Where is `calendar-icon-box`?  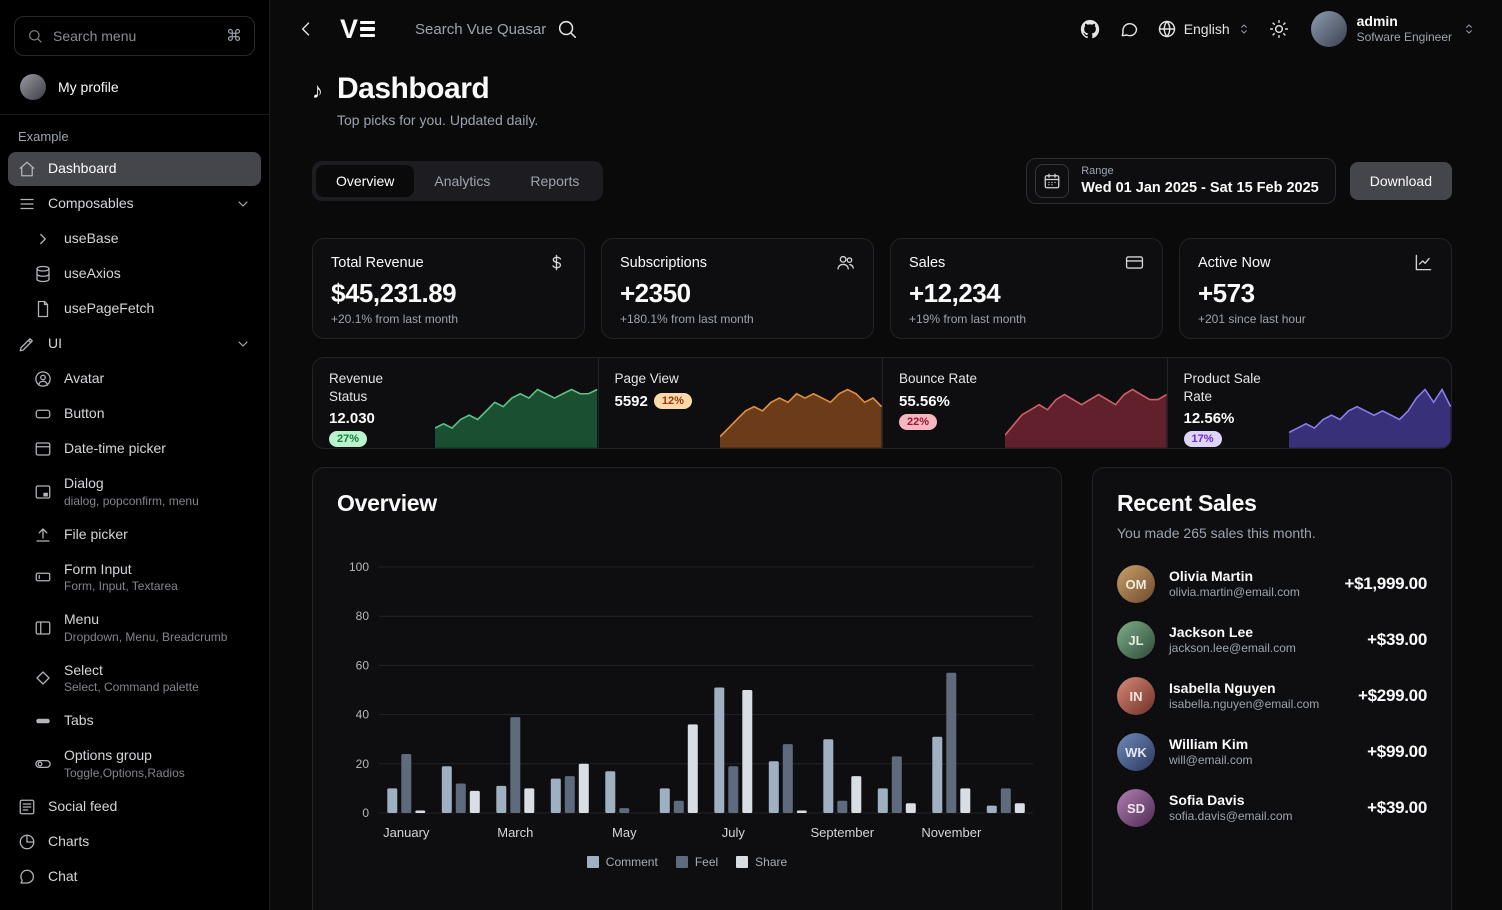
calendar-icon-box is located at coordinates (1052, 181).